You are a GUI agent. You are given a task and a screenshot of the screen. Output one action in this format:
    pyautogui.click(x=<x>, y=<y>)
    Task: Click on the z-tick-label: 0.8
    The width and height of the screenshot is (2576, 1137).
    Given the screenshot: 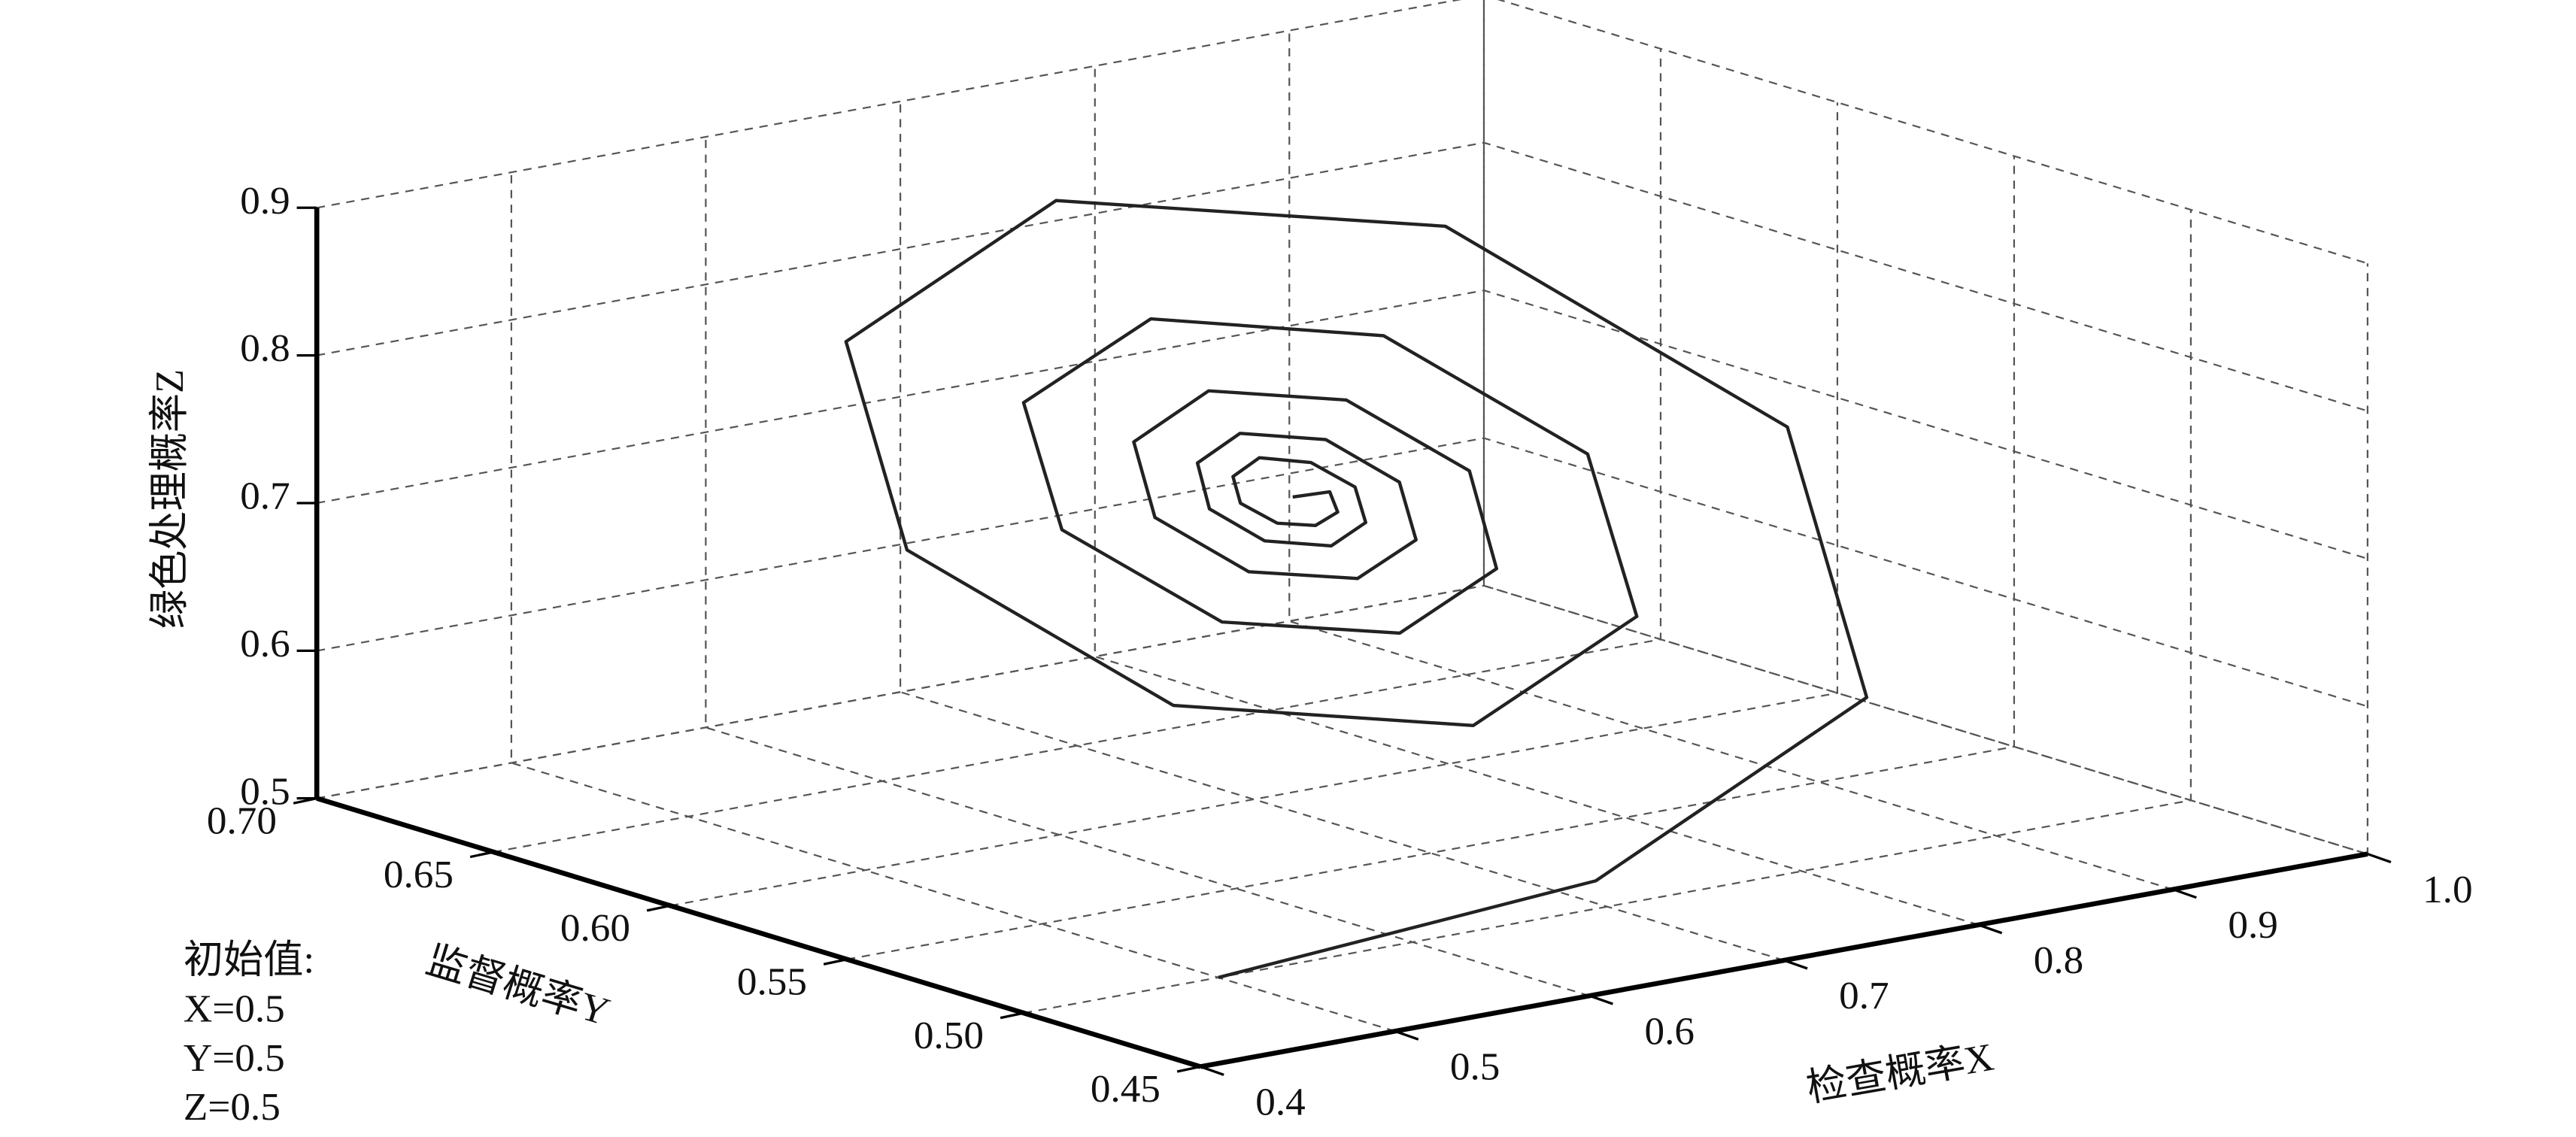 What is the action you would take?
    pyautogui.click(x=265, y=349)
    